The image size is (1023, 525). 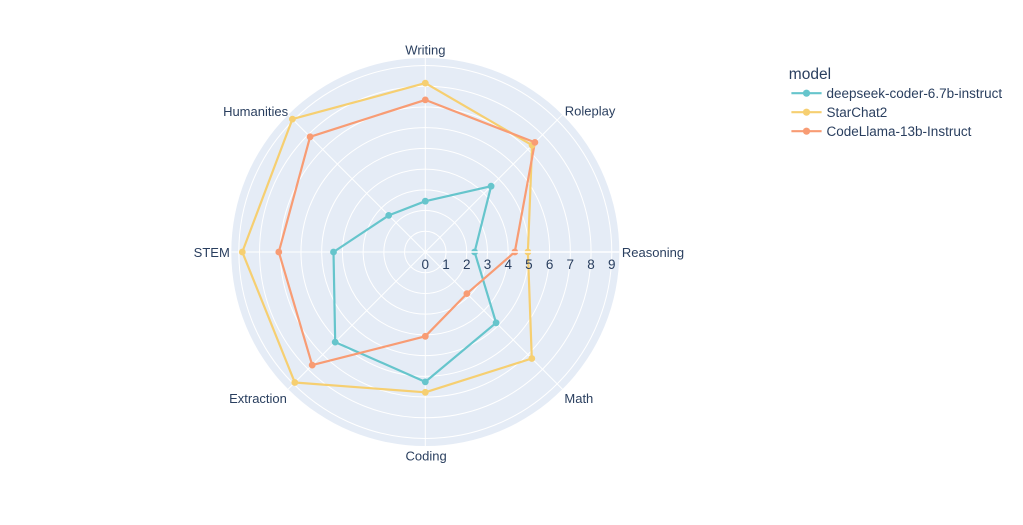 I want to click on svg-text: model, so click(x=810, y=74).